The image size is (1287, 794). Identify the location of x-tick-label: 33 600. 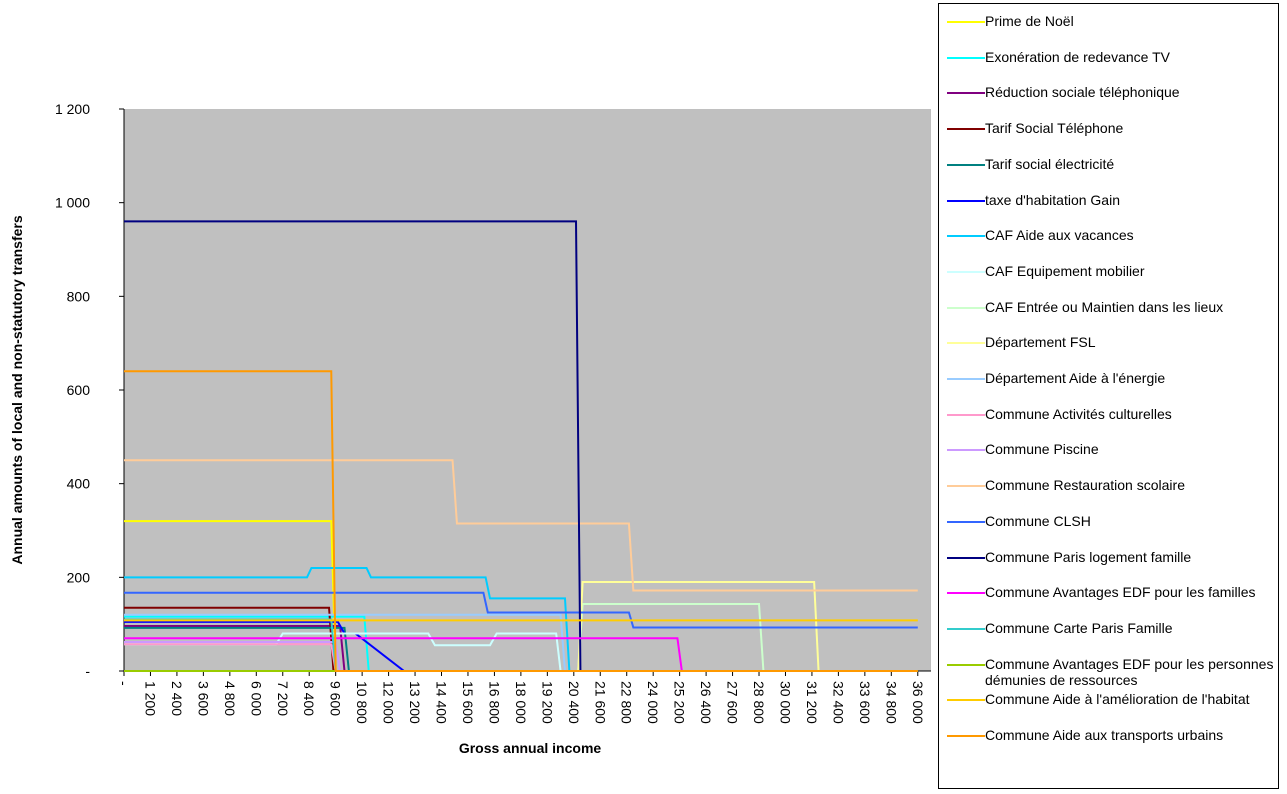
(865, 702).